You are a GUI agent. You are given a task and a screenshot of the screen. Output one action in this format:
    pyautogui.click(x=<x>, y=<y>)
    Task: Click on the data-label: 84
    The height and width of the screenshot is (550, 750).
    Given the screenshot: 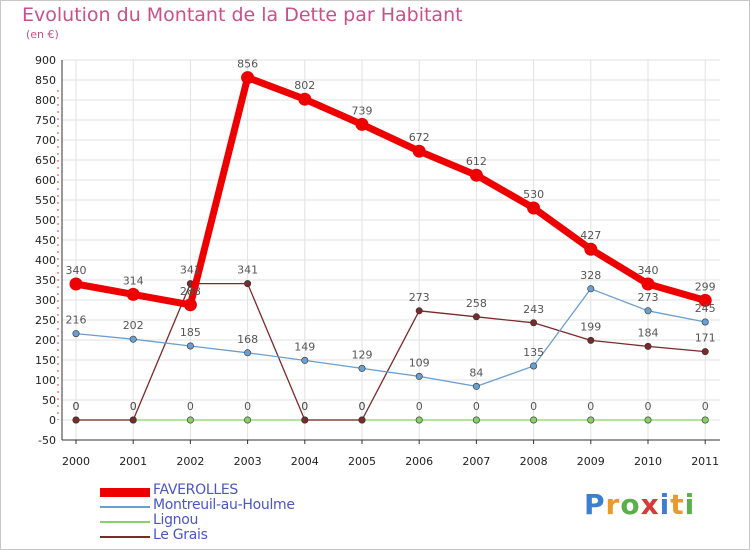 What is the action you would take?
    pyautogui.click(x=476, y=372)
    